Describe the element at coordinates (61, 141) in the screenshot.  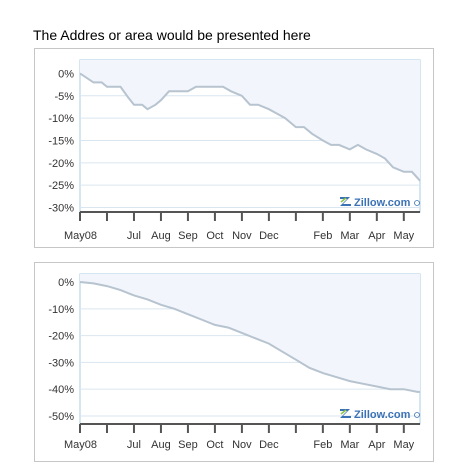
I see `y-tick-label: -15%` at that location.